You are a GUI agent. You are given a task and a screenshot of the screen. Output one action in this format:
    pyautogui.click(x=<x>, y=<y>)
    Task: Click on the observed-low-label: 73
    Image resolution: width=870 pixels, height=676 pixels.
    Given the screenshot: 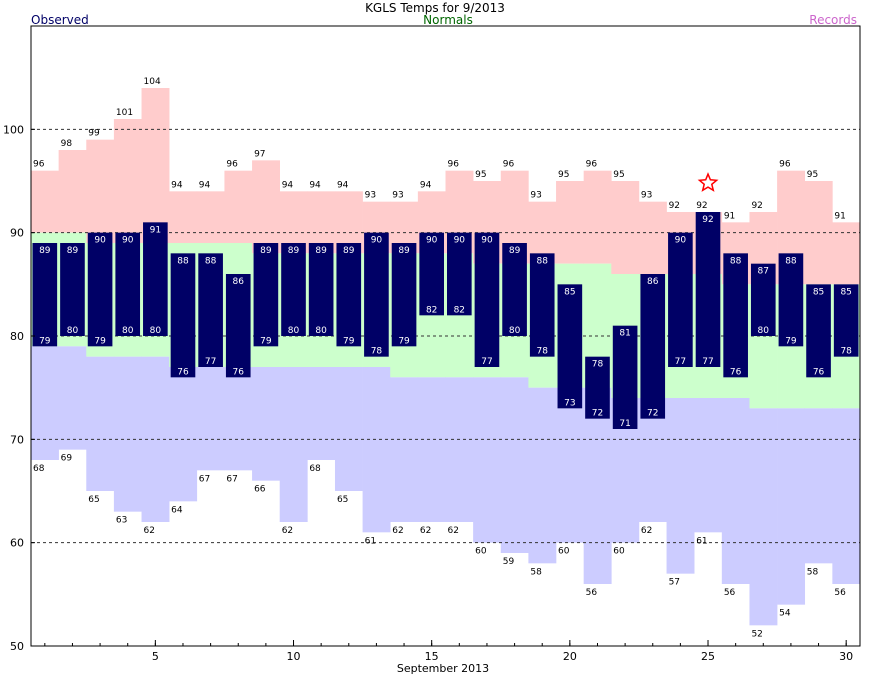 What is the action you would take?
    pyautogui.click(x=569, y=403)
    